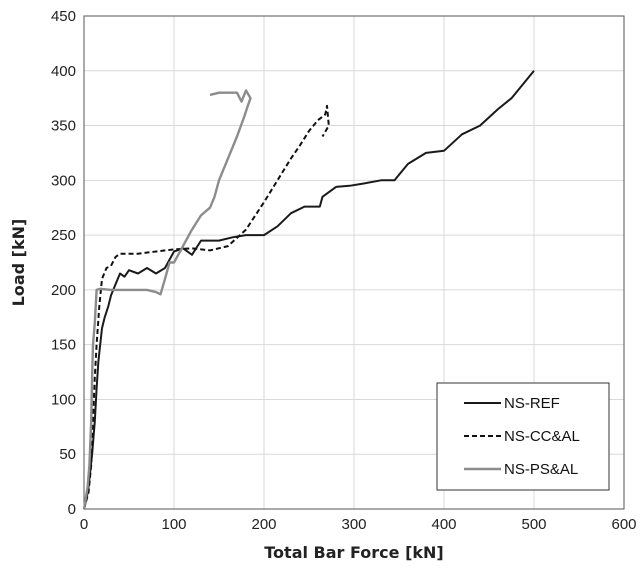  I want to click on x-tick-label: 300, so click(353, 524).